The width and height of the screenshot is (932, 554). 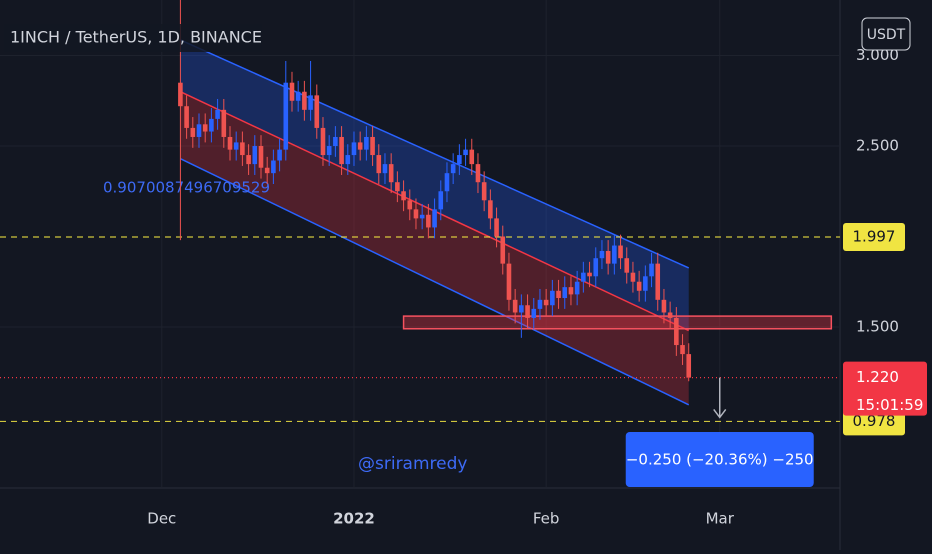 I want to click on measure-label: −0.250 (−20.36%) −250, so click(x=720, y=460).